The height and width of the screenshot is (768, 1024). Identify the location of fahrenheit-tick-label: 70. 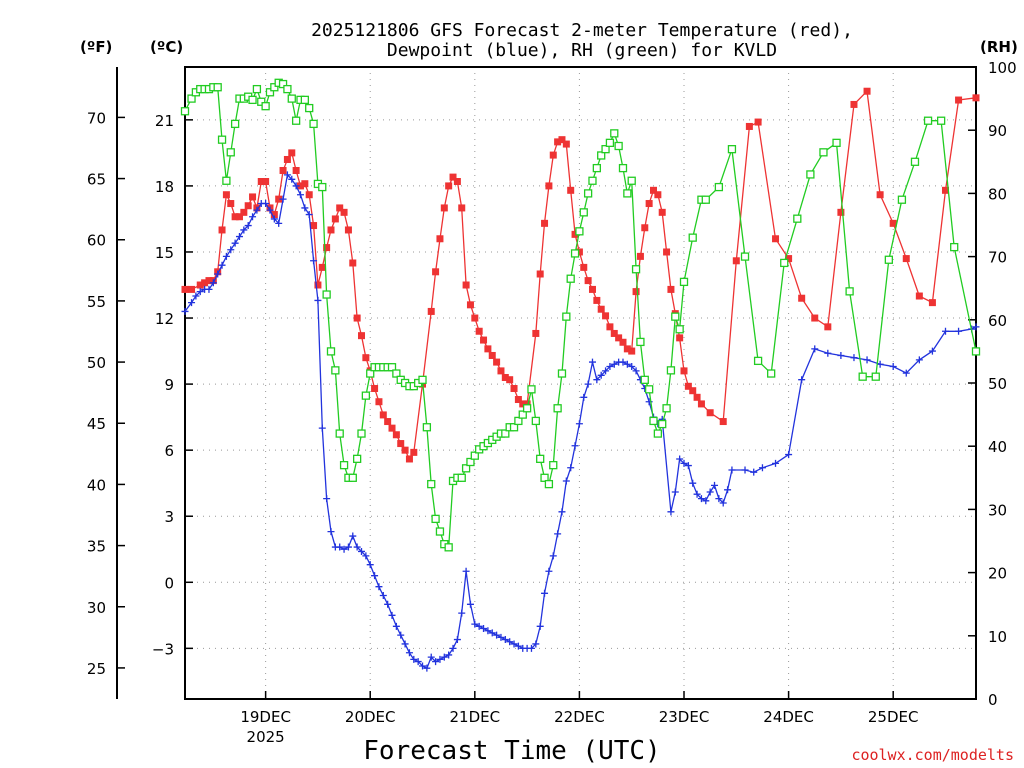
(96, 118).